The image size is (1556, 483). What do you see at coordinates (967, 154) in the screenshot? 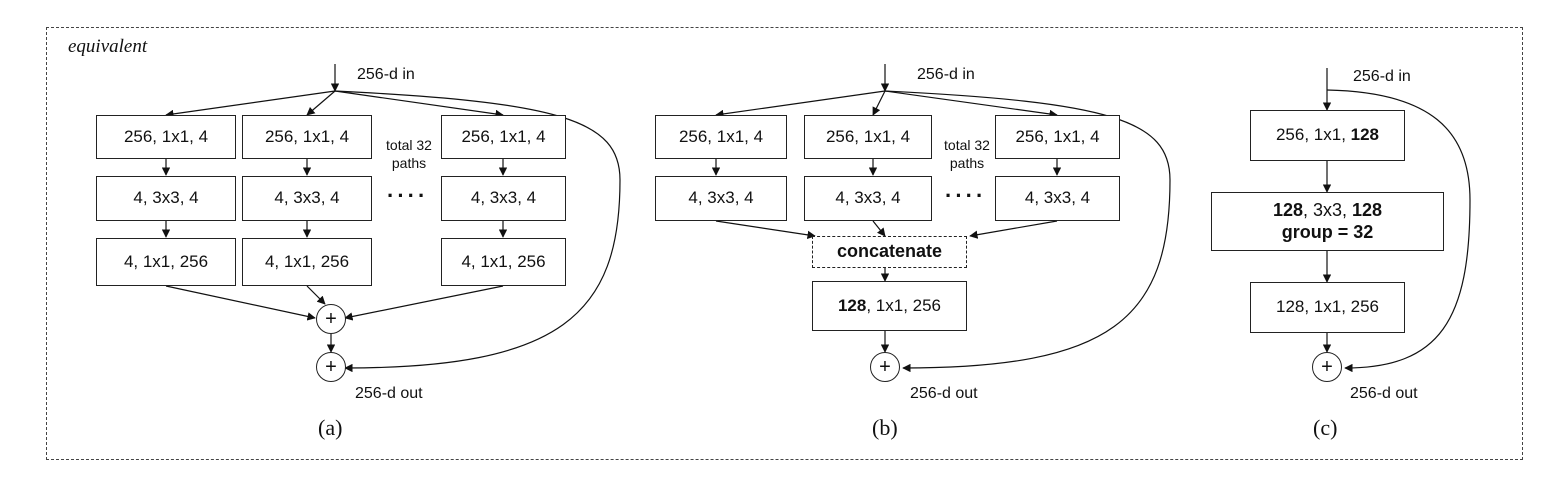
I see `b-paths-note: total 32 paths` at bounding box center [967, 154].